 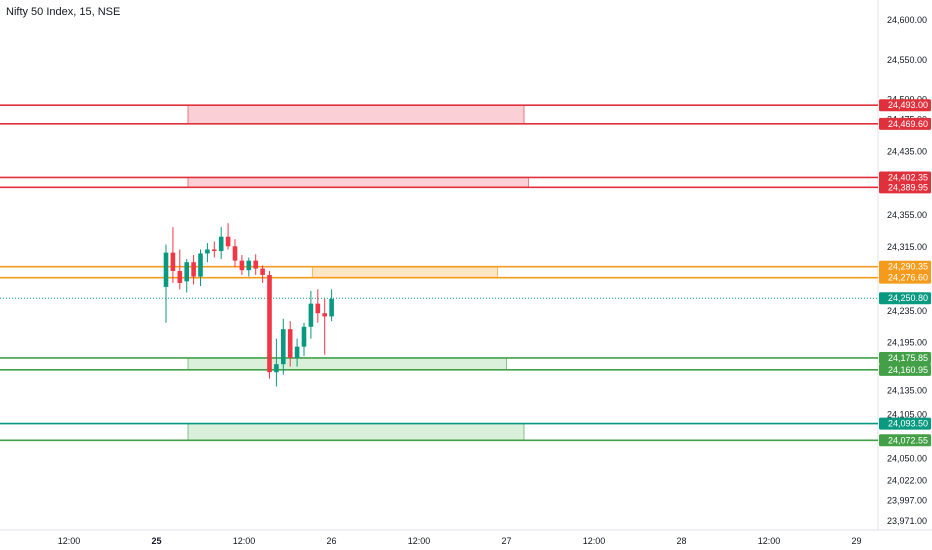 I want to click on y-tick-label: 24,022.00, so click(x=907, y=481).